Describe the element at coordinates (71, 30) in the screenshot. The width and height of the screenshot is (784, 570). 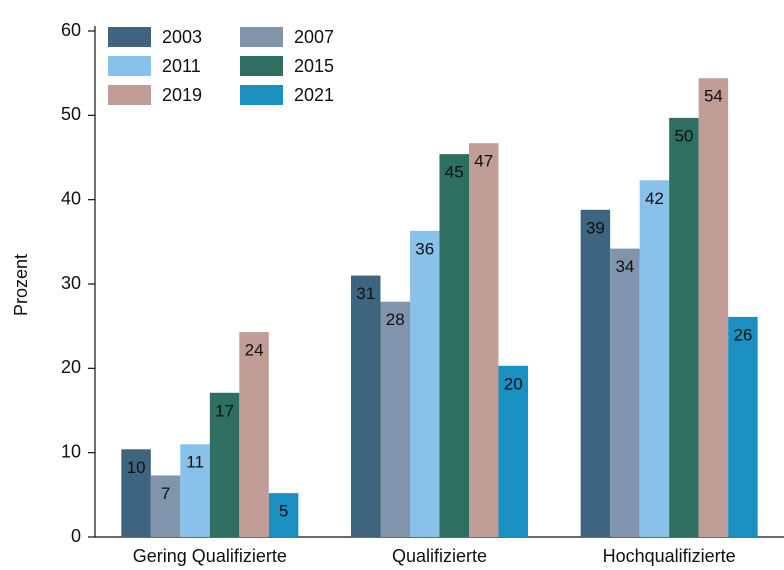
I see `y-tick-label: 60` at that location.